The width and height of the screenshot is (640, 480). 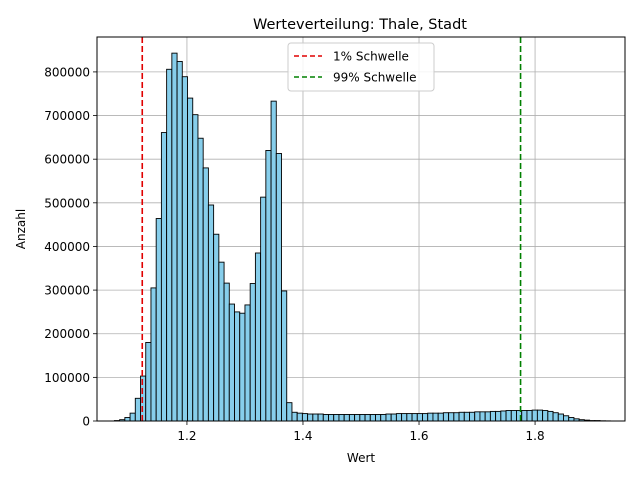 What do you see at coordinates (67, 247) in the screenshot?
I see `y-tick-label: 400000` at bounding box center [67, 247].